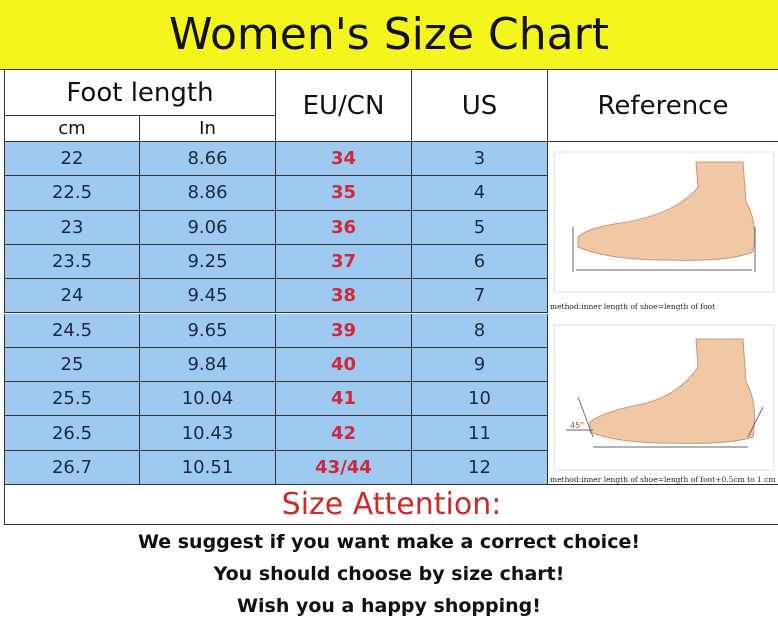 The image size is (778, 640). What do you see at coordinates (391, 505) in the screenshot?
I see `size-attention-title: Size Attention:` at bounding box center [391, 505].